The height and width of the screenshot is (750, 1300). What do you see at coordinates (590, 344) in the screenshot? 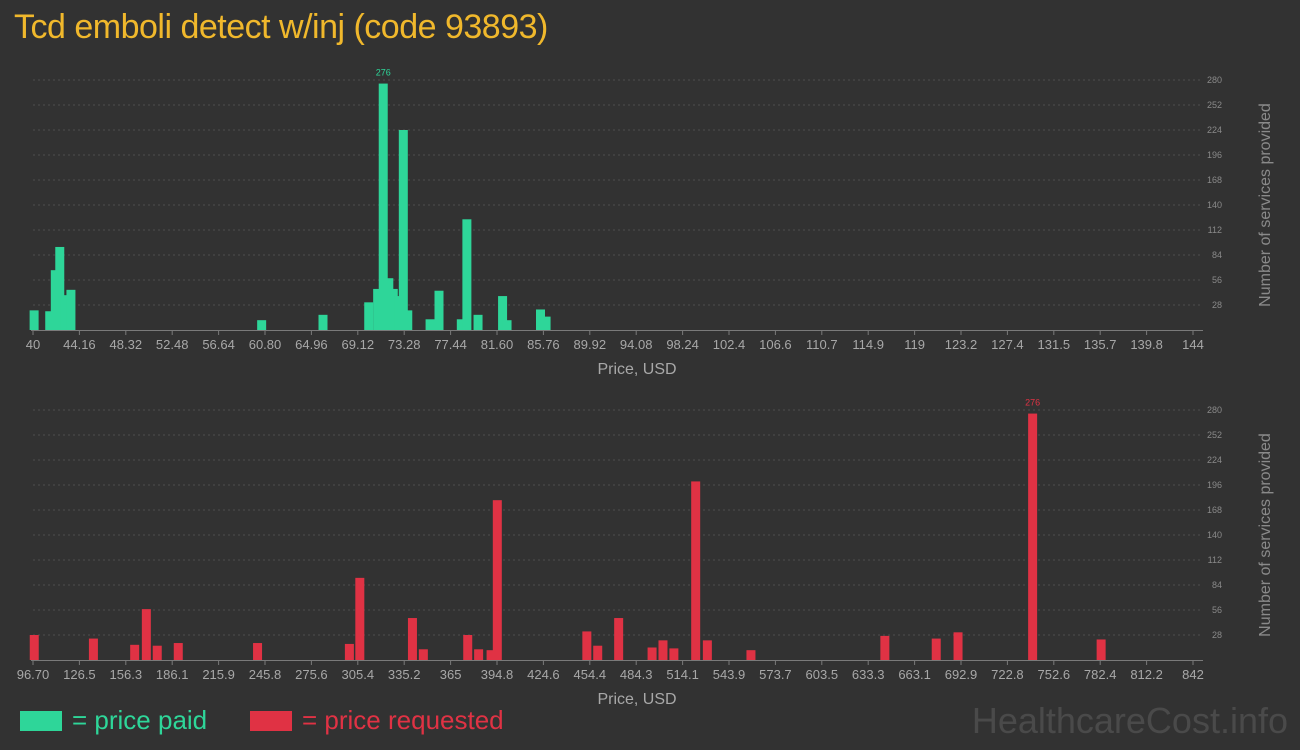
I see `paid-x-tick-label: 89.92` at bounding box center [590, 344].